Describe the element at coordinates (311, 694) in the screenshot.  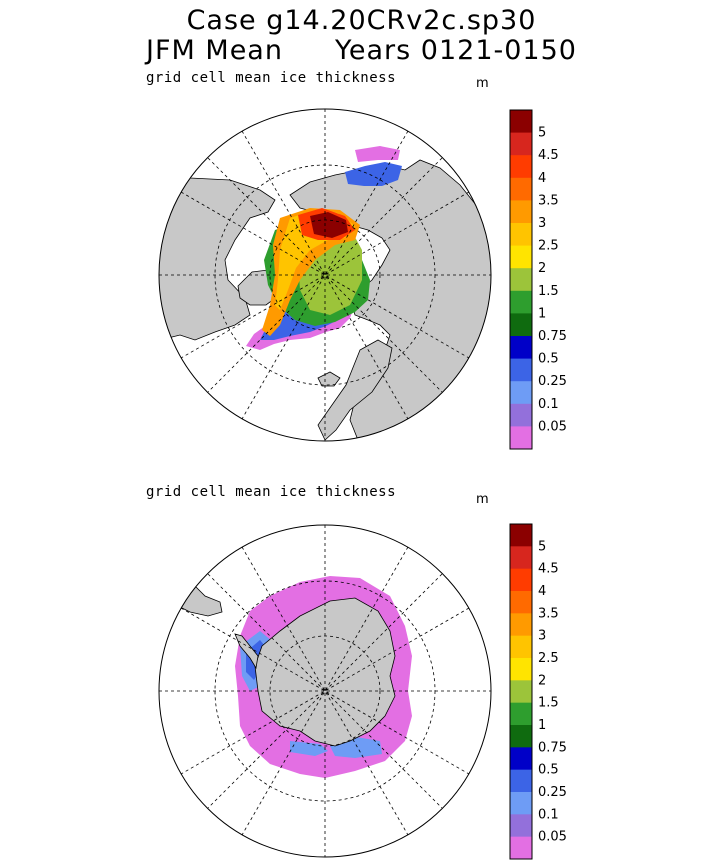
I see `south-ice-blue` at that location.